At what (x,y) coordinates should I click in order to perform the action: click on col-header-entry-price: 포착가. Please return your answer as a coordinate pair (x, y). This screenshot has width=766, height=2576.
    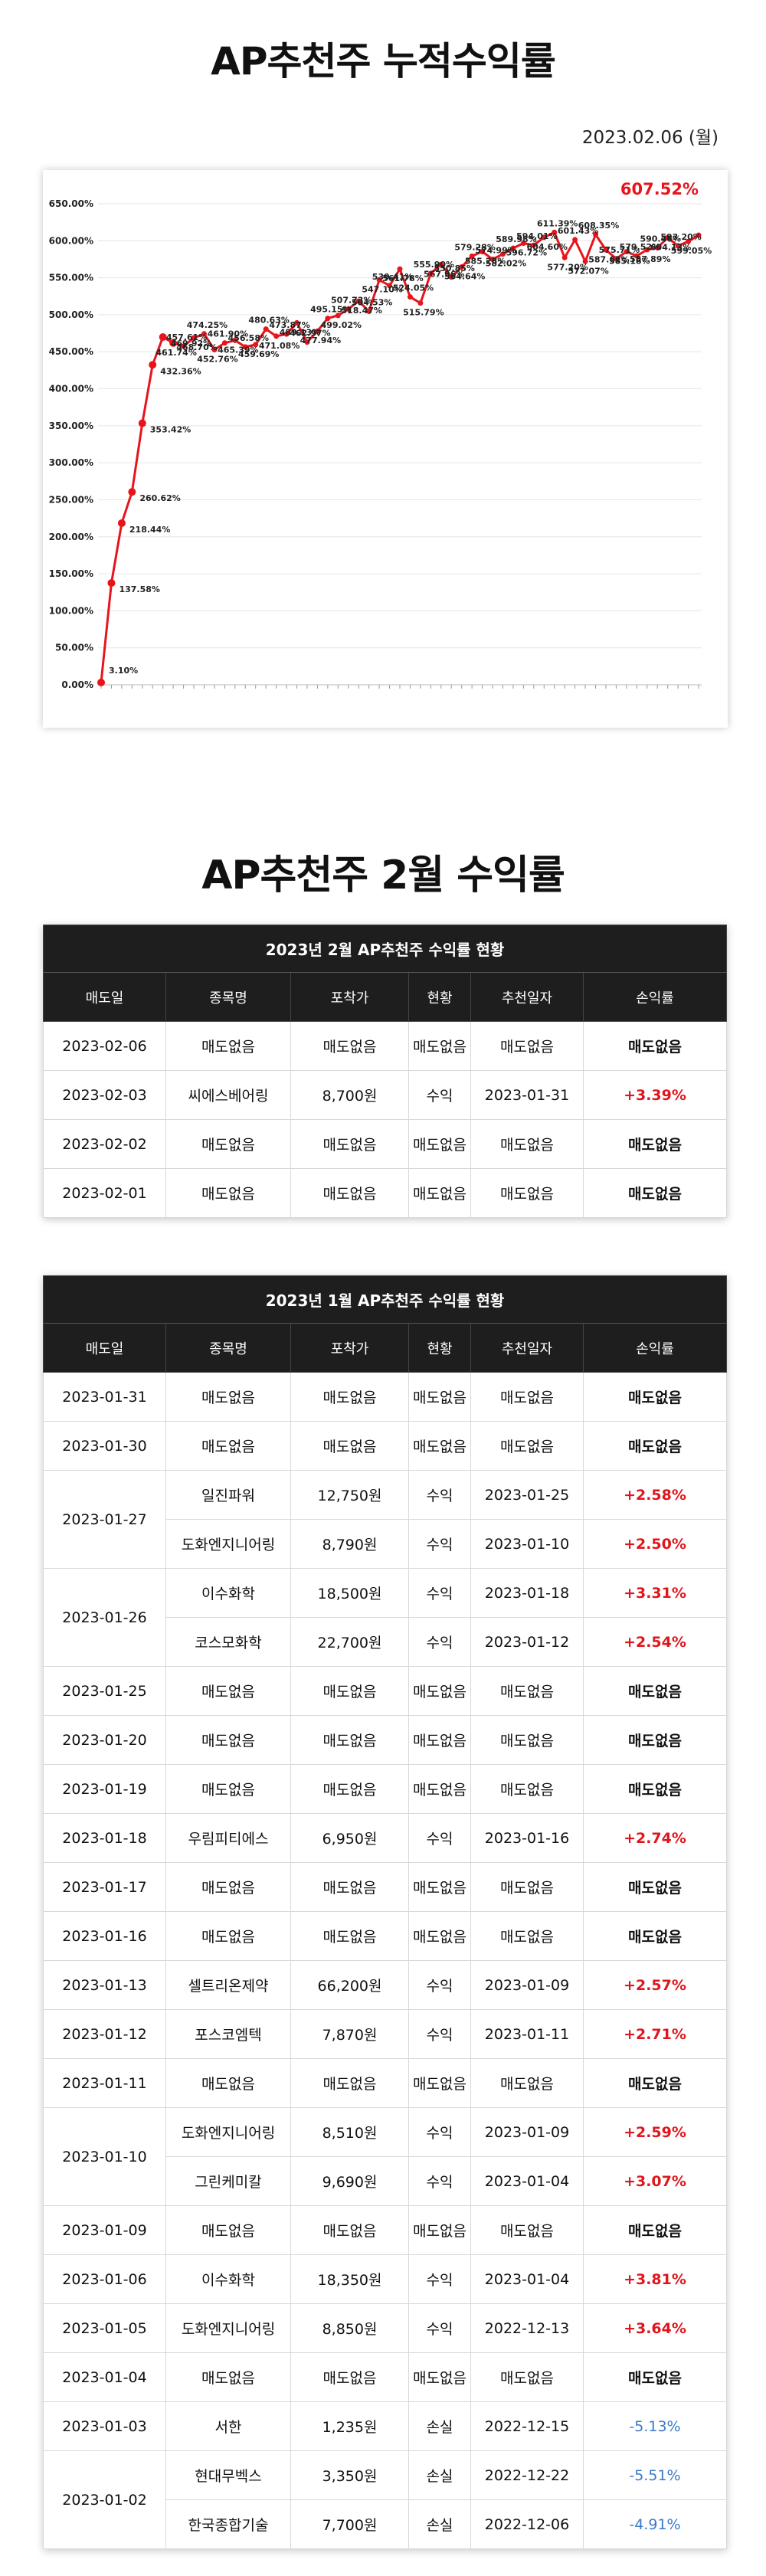
    Looking at the image, I should click on (349, 997).